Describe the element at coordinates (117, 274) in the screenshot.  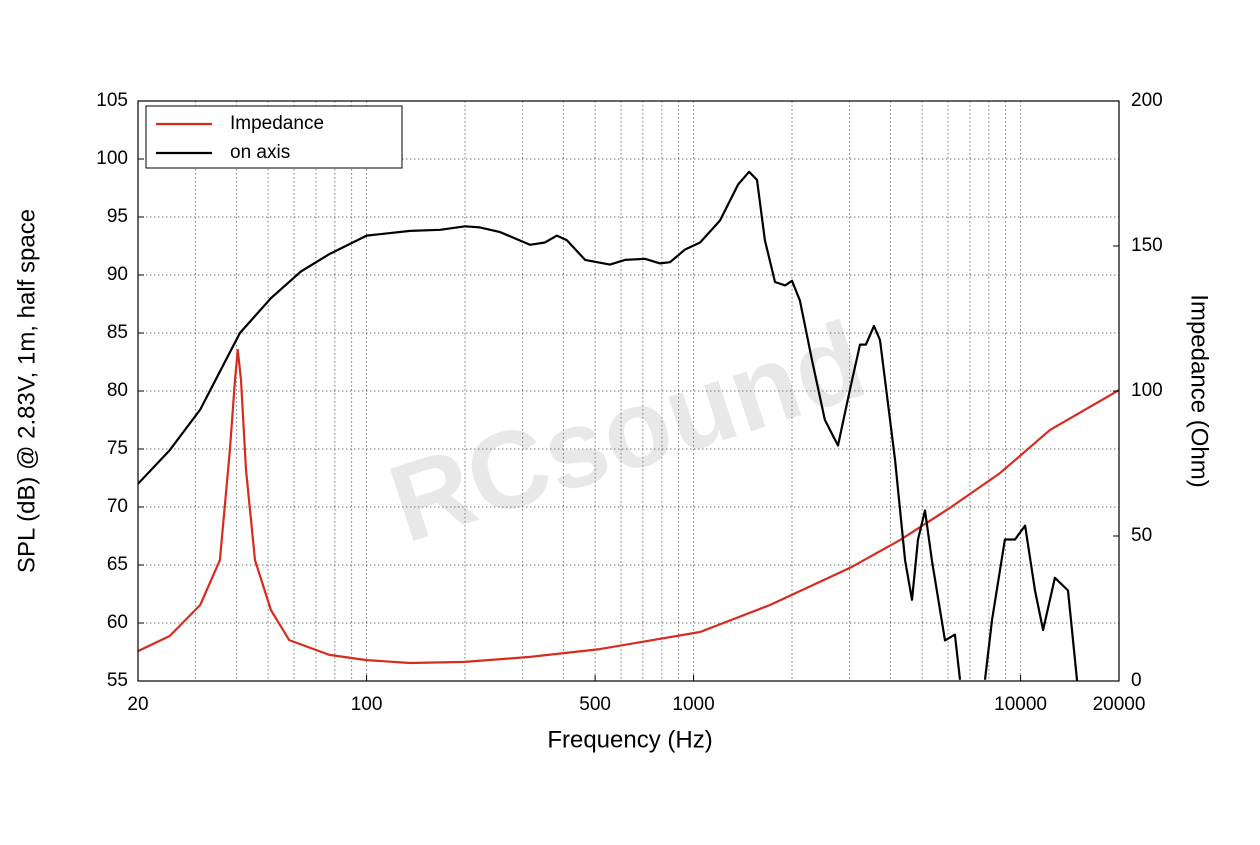
I see `y-tick-label: 90` at that location.